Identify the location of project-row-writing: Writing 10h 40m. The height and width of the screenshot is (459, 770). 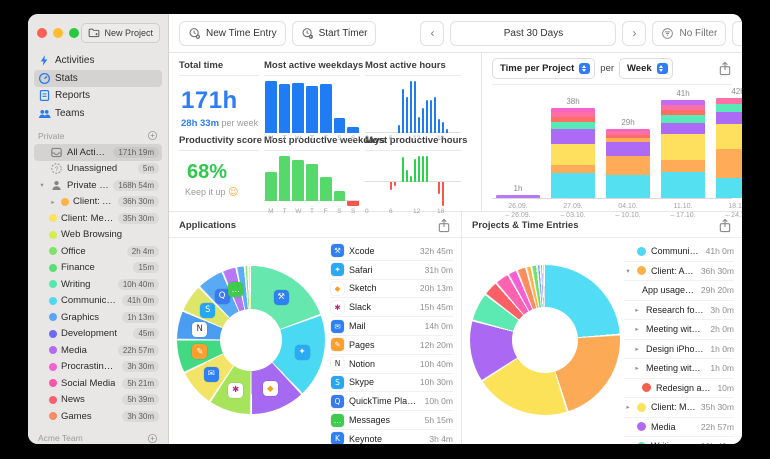
(679, 440).